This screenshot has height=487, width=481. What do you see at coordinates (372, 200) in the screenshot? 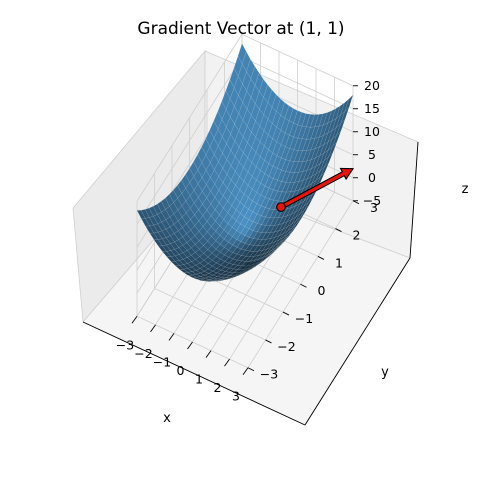
I see `z-tick-label: −5` at bounding box center [372, 200].